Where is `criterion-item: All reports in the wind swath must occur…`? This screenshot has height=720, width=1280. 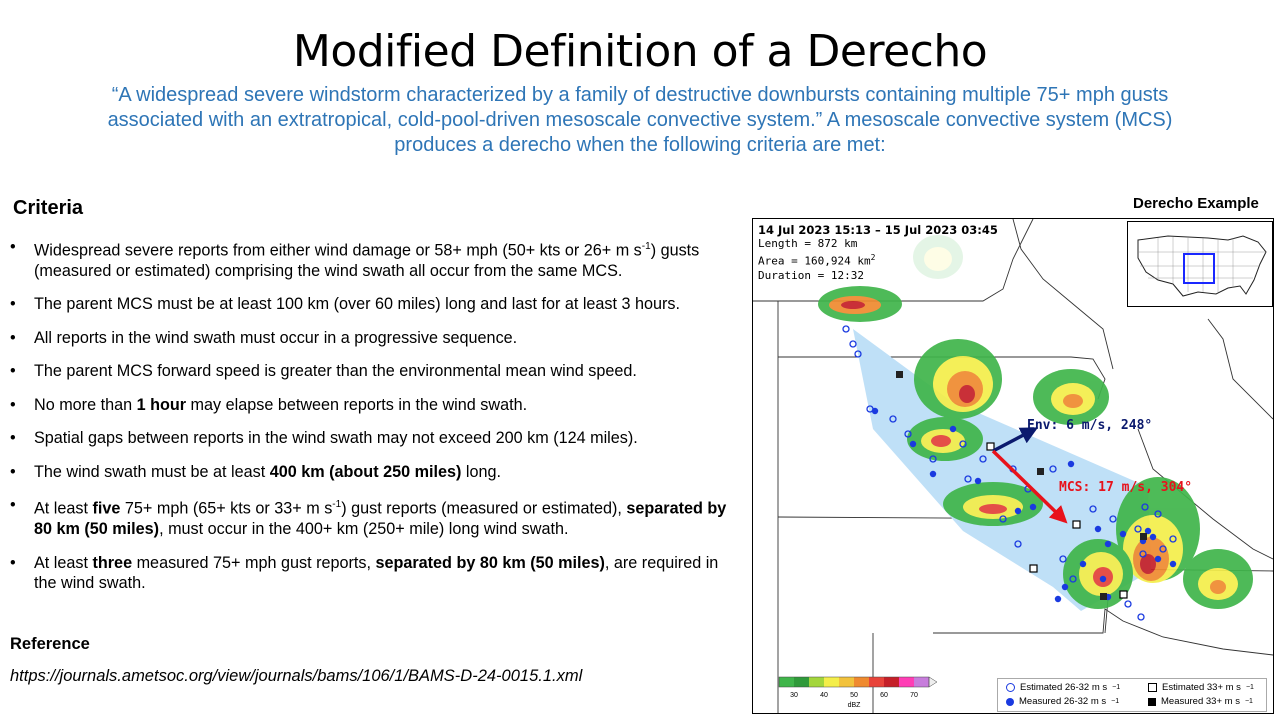
criterion-item: All reports in the wind swath must occur… is located at coordinates (375, 338).